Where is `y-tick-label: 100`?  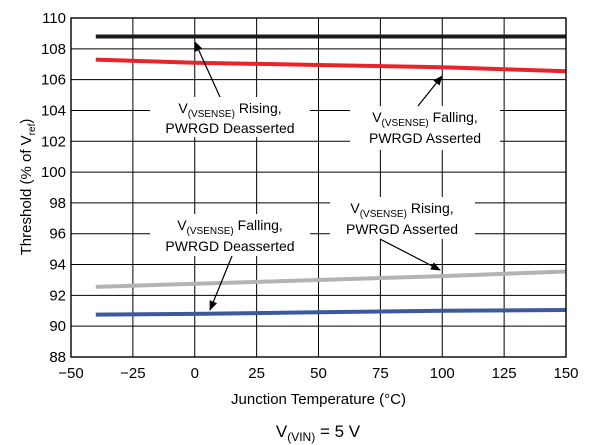
y-tick-label: 100 is located at coordinates (53, 172).